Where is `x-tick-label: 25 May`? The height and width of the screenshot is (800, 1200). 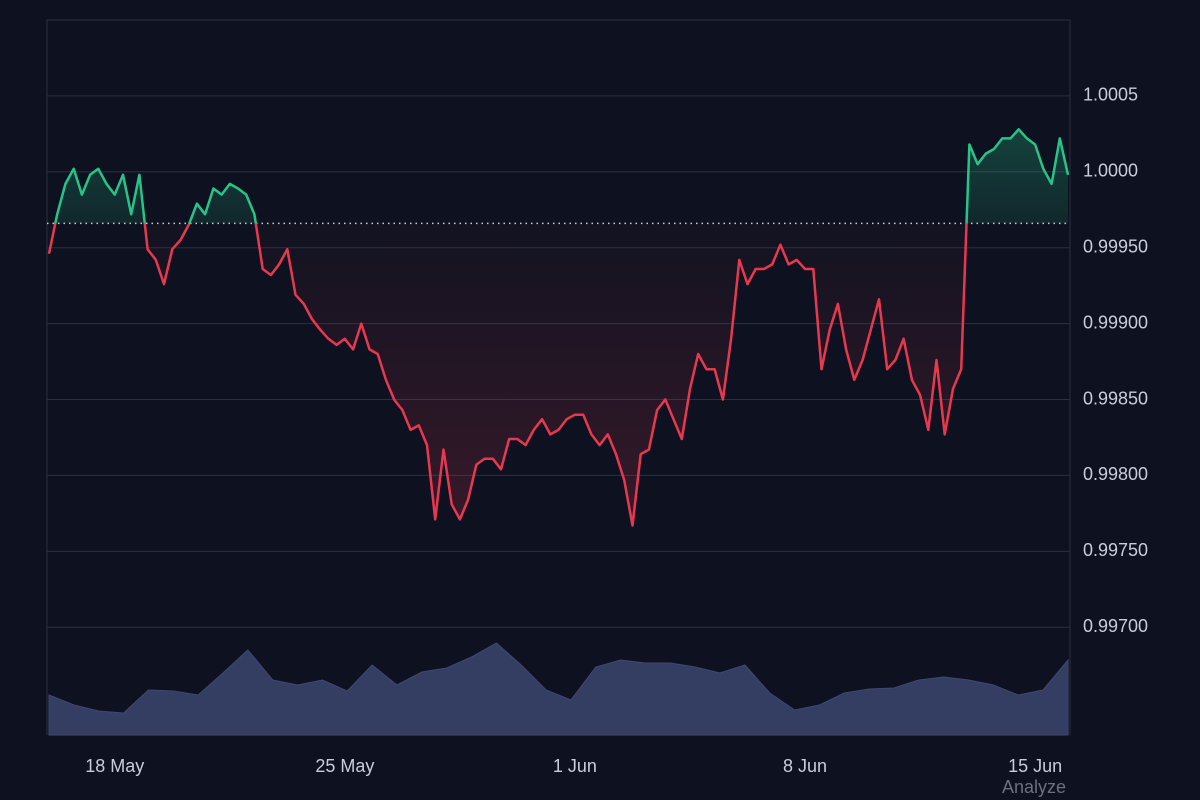
x-tick-label: 25 May is located at coordinates (344, 766).